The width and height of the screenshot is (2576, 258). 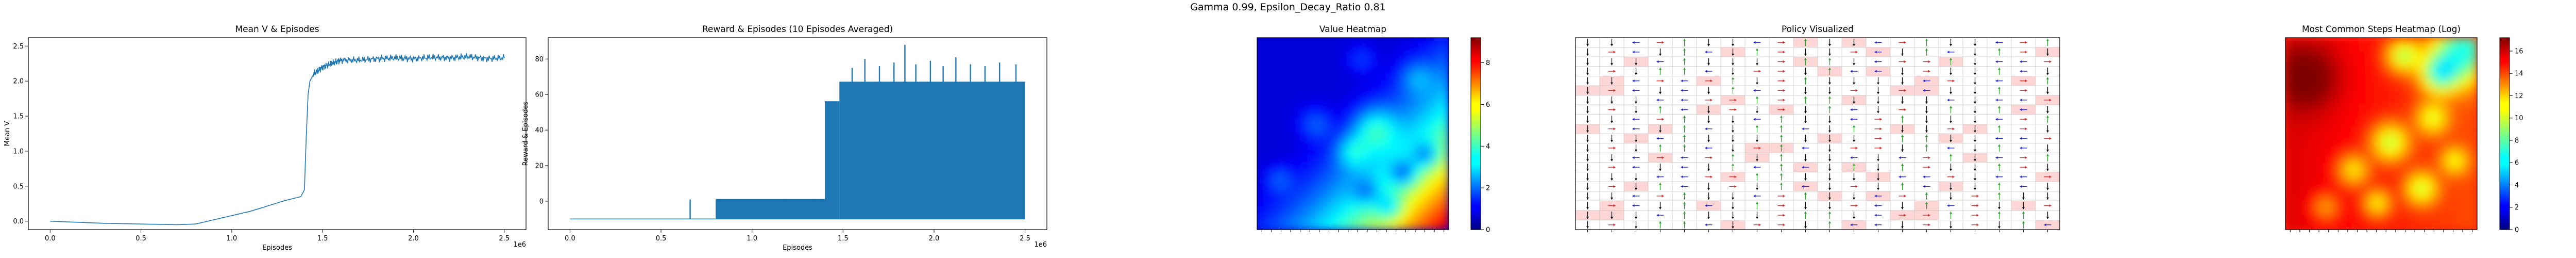 I want to click on reward-bar-spike, so click(x=999, y=140).